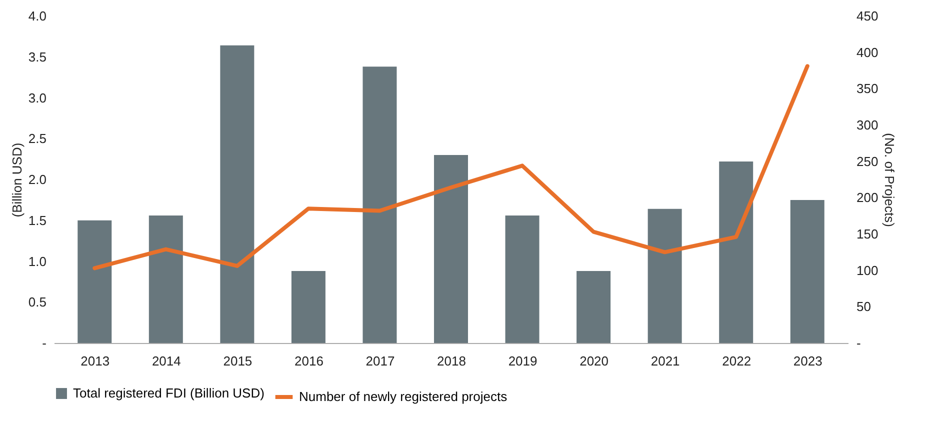 Image resolution: width=927 pixels, height=435 pixels. What do you see at coordinates (665, 361) in the screenshot?
I see `x-tick-label: 2021` at bounding box center [665, 361].